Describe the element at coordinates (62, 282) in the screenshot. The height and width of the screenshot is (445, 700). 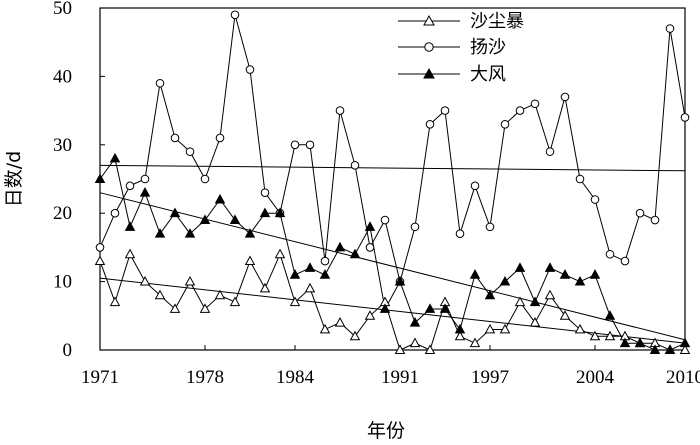
I see `y-tick-label: 10` at that location.